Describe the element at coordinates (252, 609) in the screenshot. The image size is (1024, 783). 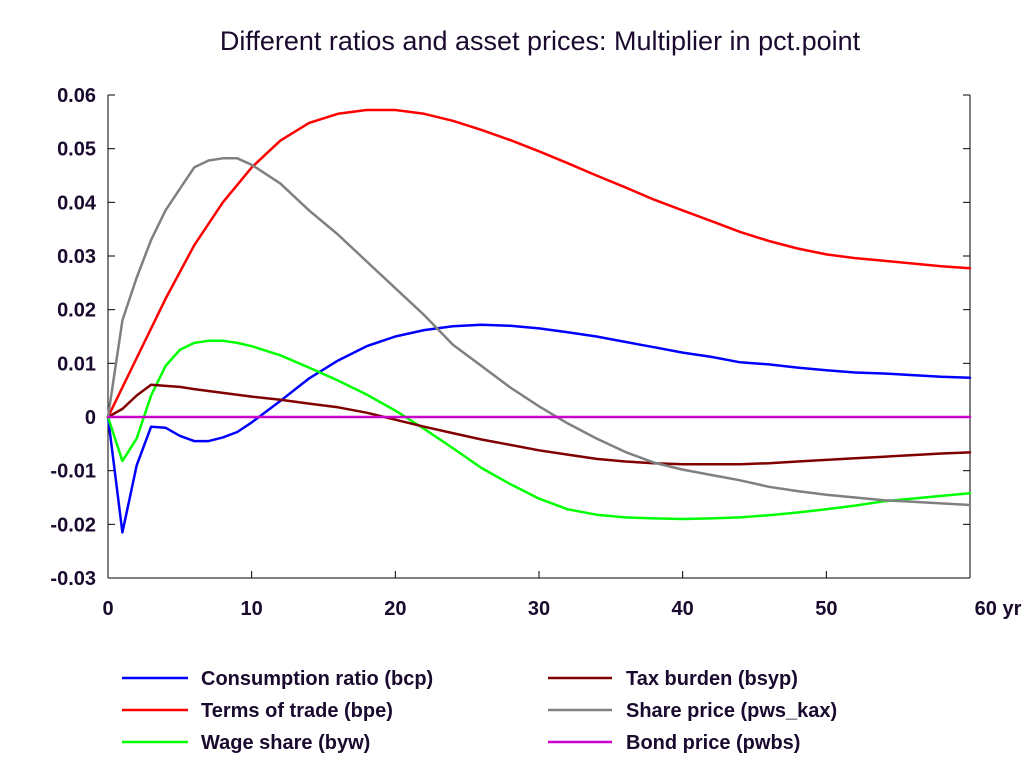
I see `x-tick-label: 10` at that location.